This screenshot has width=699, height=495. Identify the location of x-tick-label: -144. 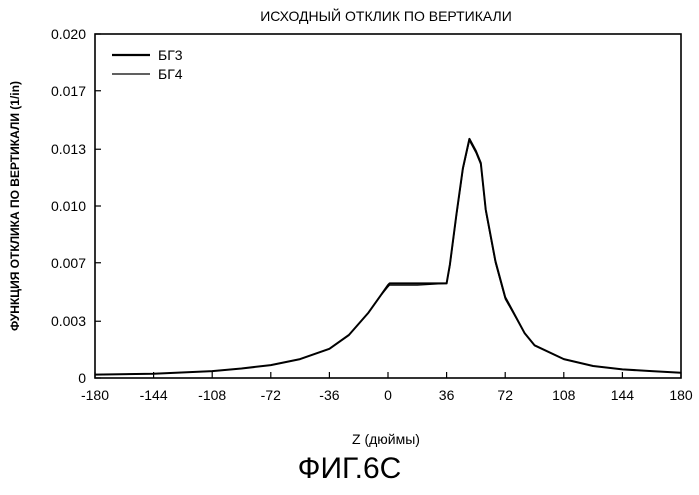
(154, 395).